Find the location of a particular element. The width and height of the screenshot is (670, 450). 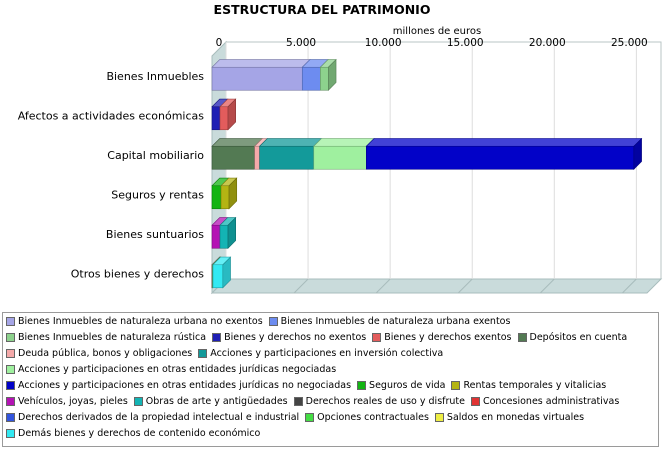

category-label: Afectos a actividades económicas is located at coordinates (111, 115).